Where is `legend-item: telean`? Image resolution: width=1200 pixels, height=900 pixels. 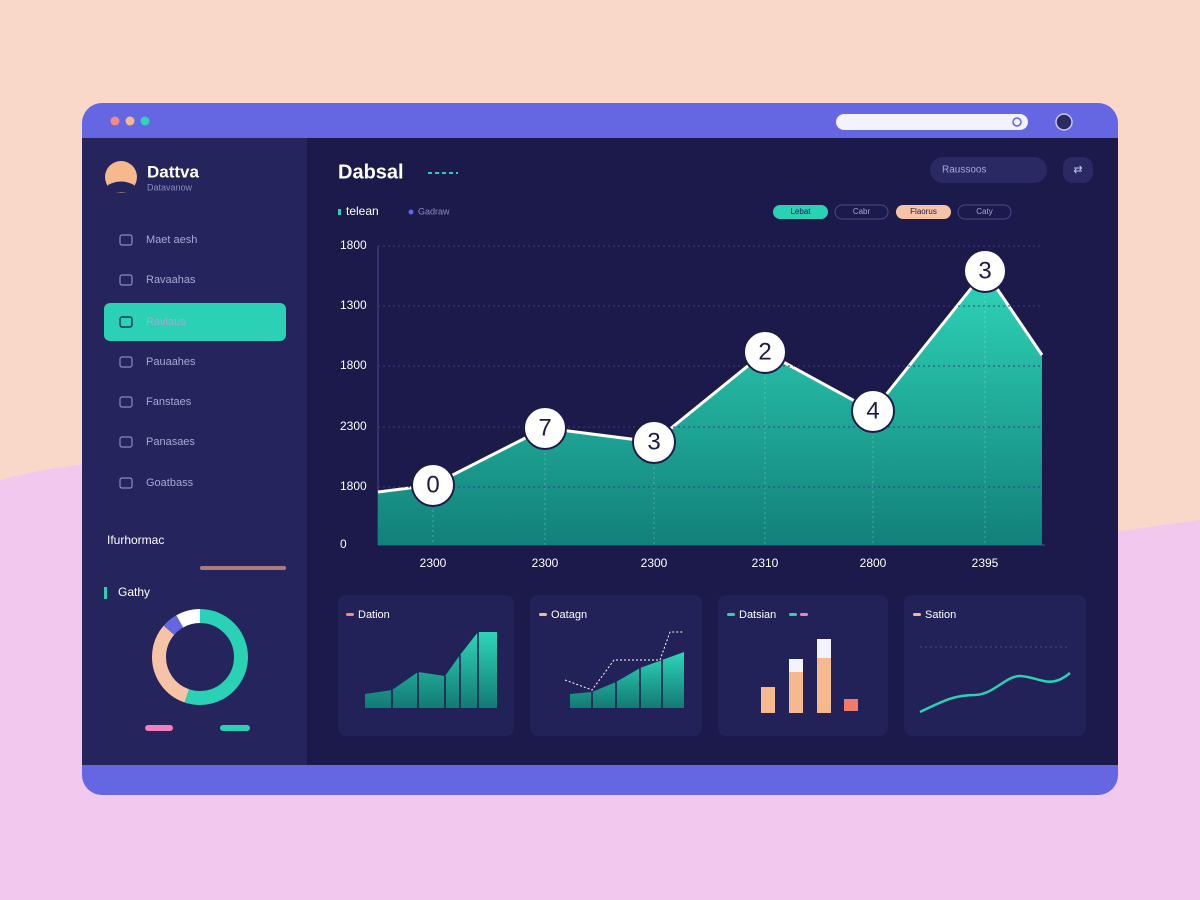
legend-item: telean is located at coordinates (362, 211).